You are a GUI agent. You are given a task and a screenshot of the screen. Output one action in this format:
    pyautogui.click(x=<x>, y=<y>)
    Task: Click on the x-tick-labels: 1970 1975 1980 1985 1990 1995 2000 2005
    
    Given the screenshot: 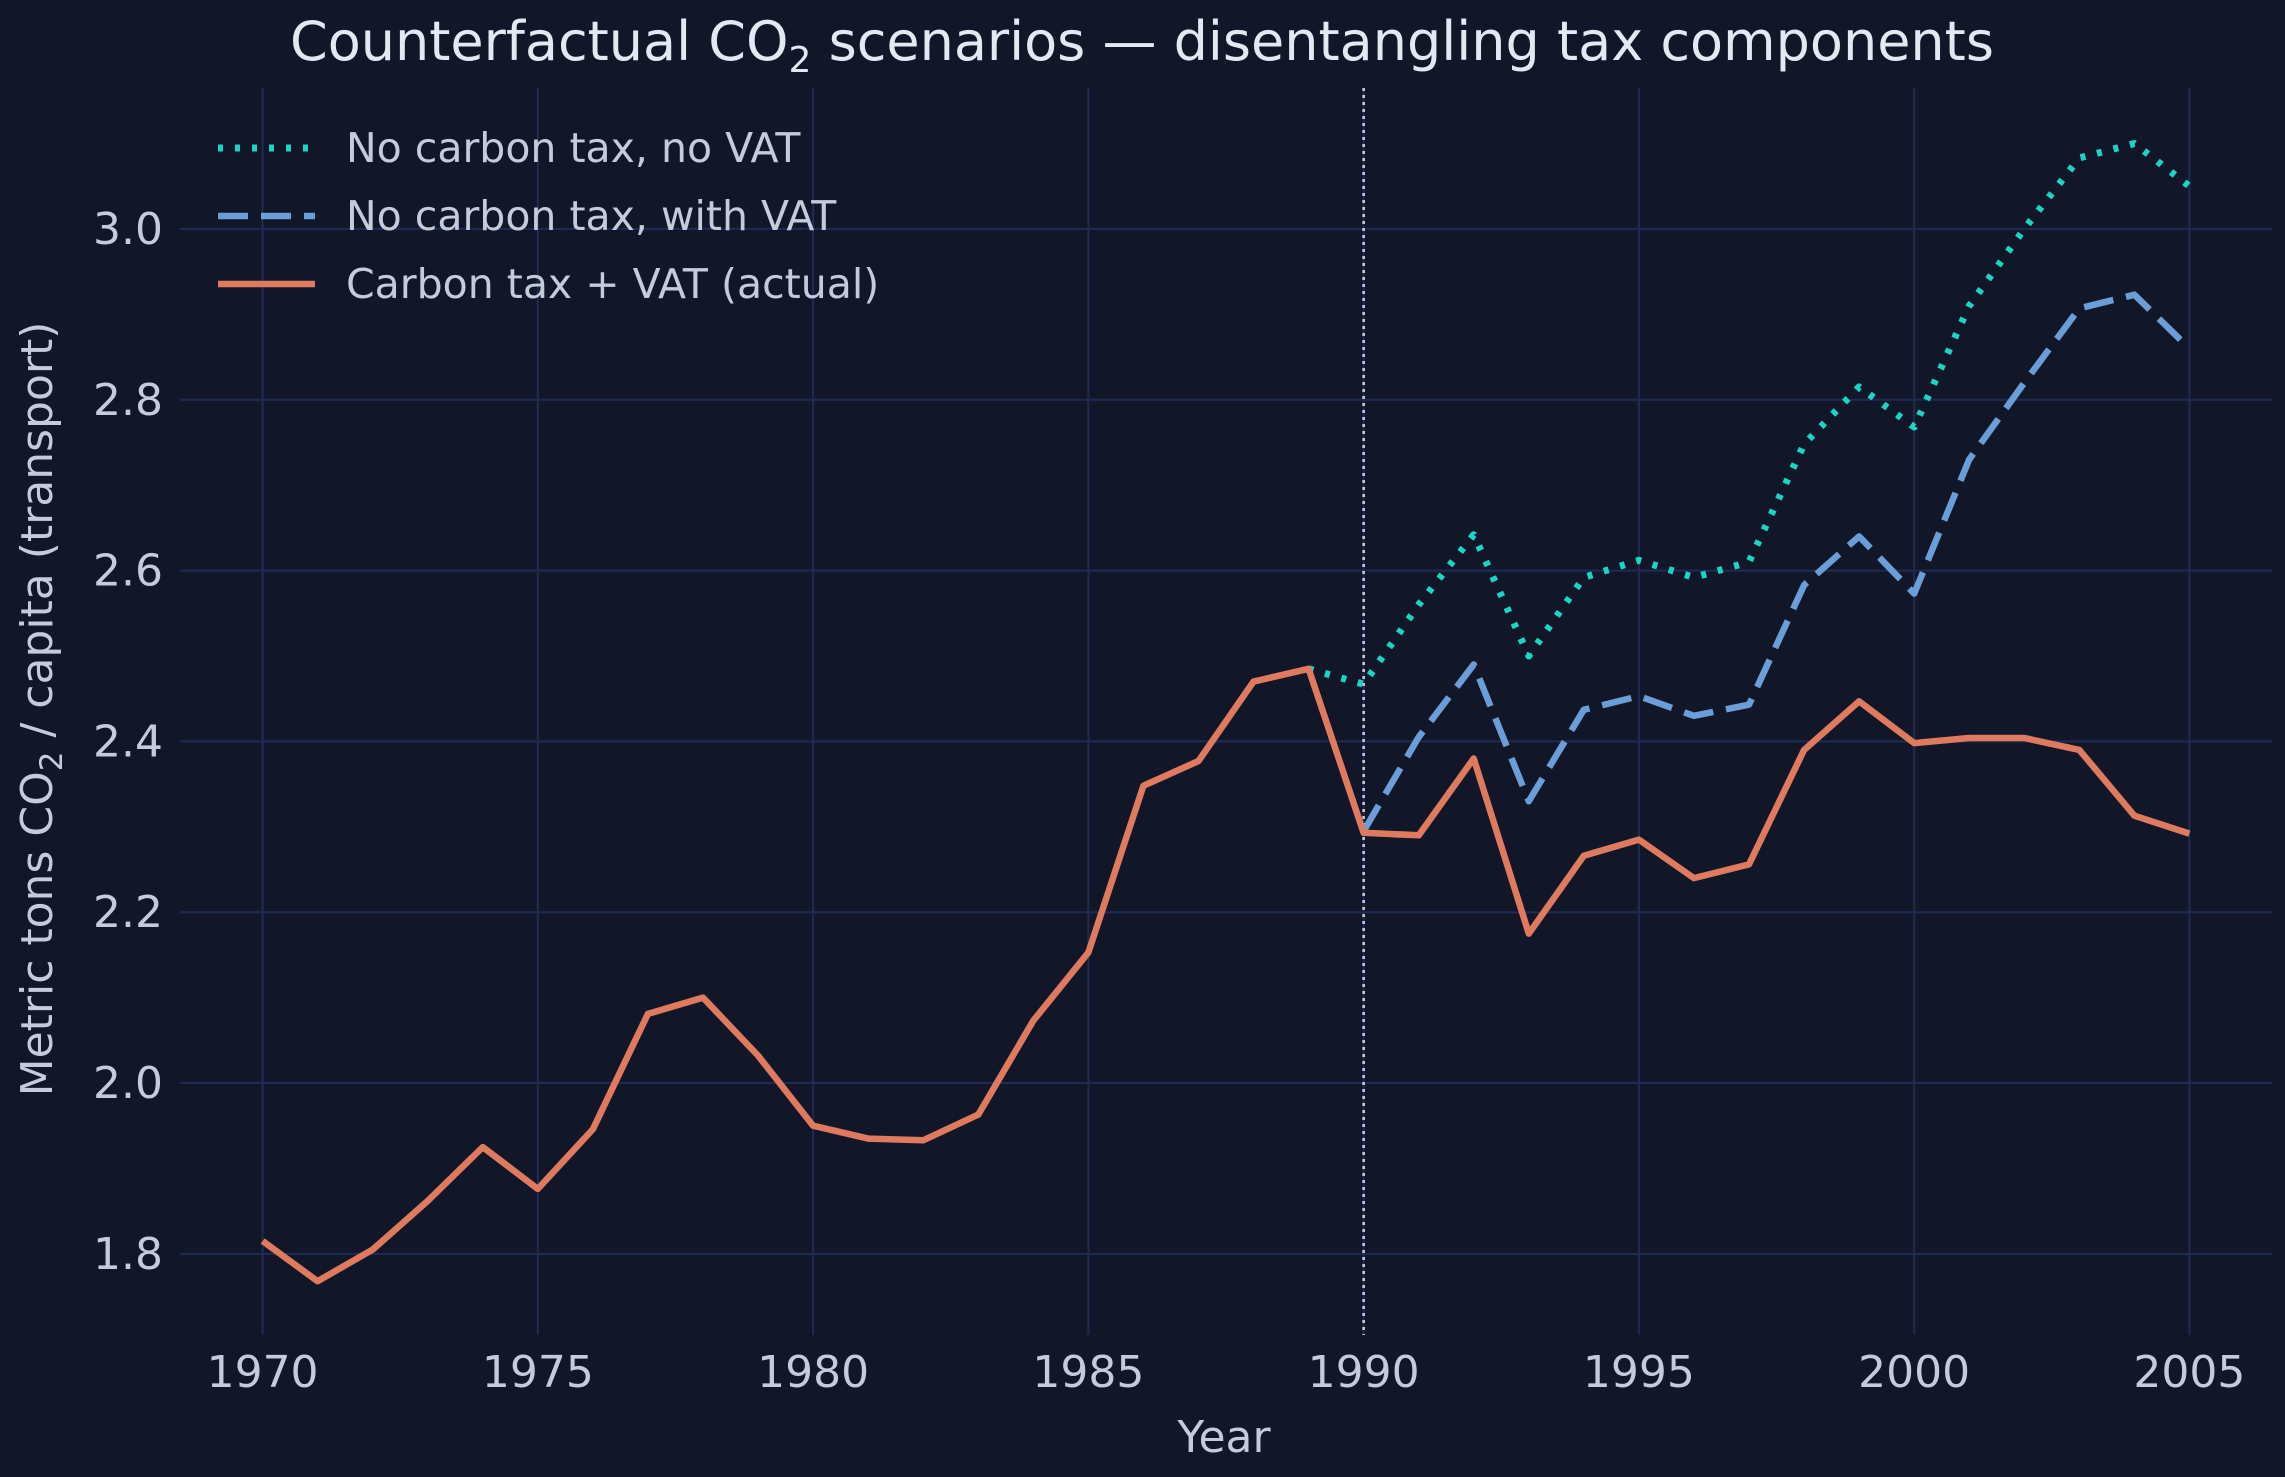 What is the action you would take?
    pyautogui.click(x=1226, y=1372)
    